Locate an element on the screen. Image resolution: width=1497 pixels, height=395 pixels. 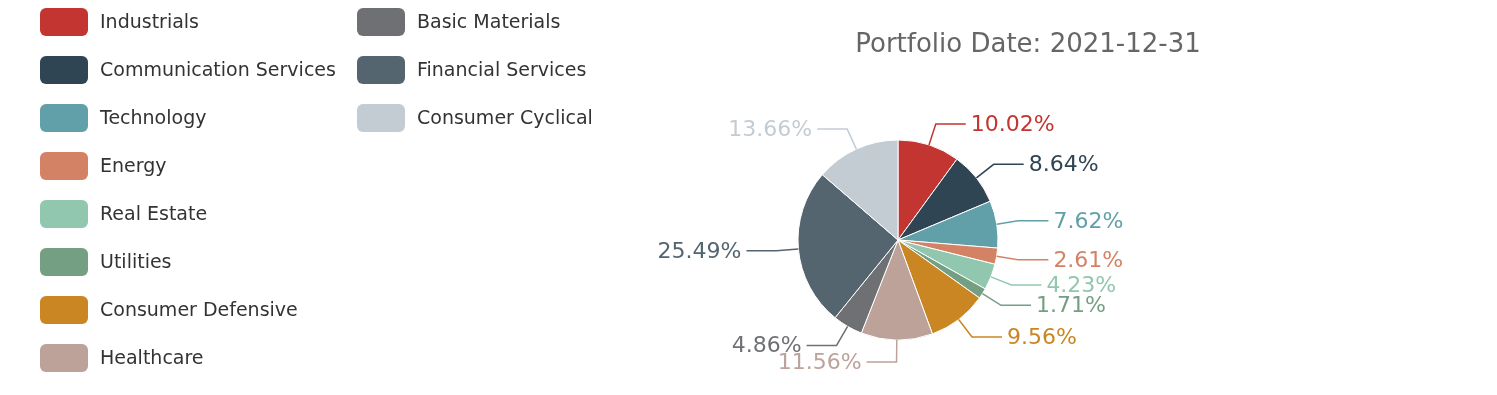
data-label: 25.49% is located at coordinates (699, 250).